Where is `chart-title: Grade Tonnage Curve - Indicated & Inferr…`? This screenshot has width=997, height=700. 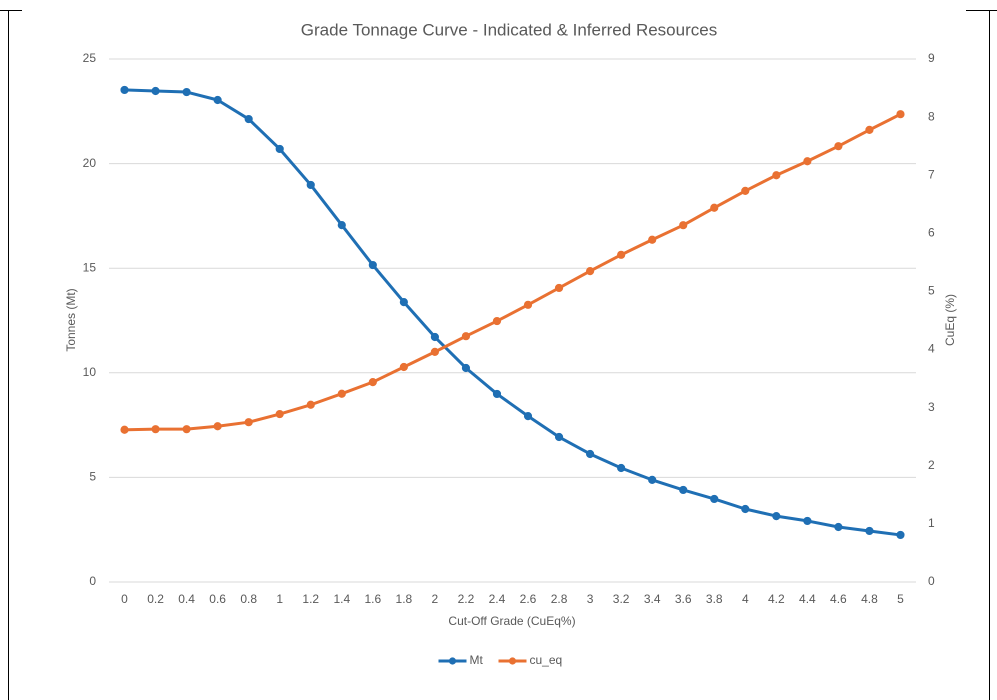 chart-title: Grade Tonnage Curve - Indicated & Inferr… is located at coordinates (509, 29).